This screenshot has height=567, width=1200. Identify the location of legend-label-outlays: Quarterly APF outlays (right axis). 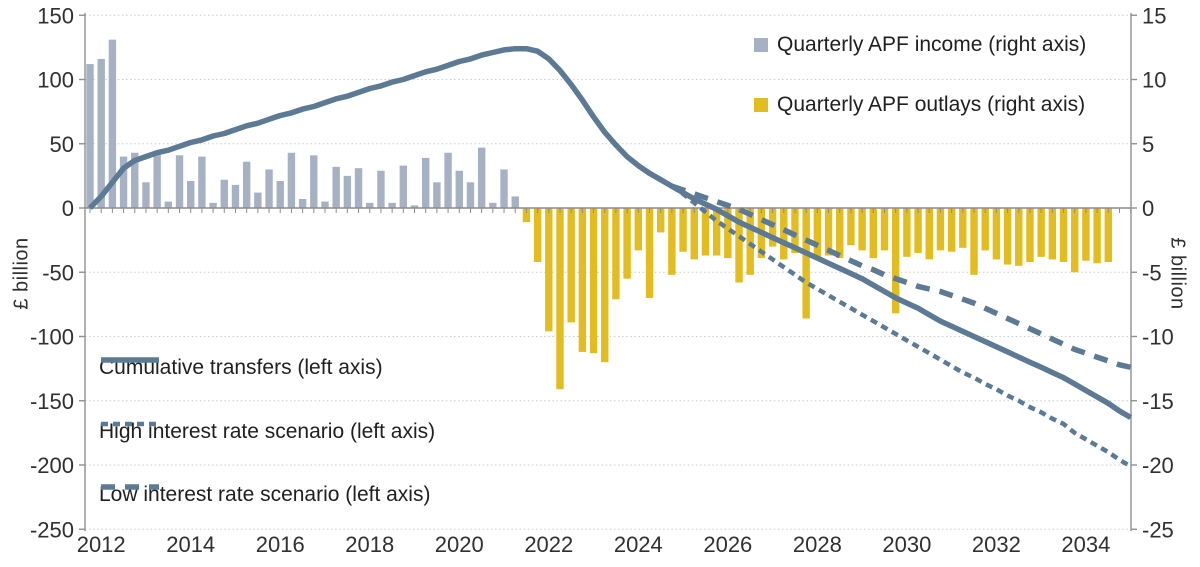
(931, 104).